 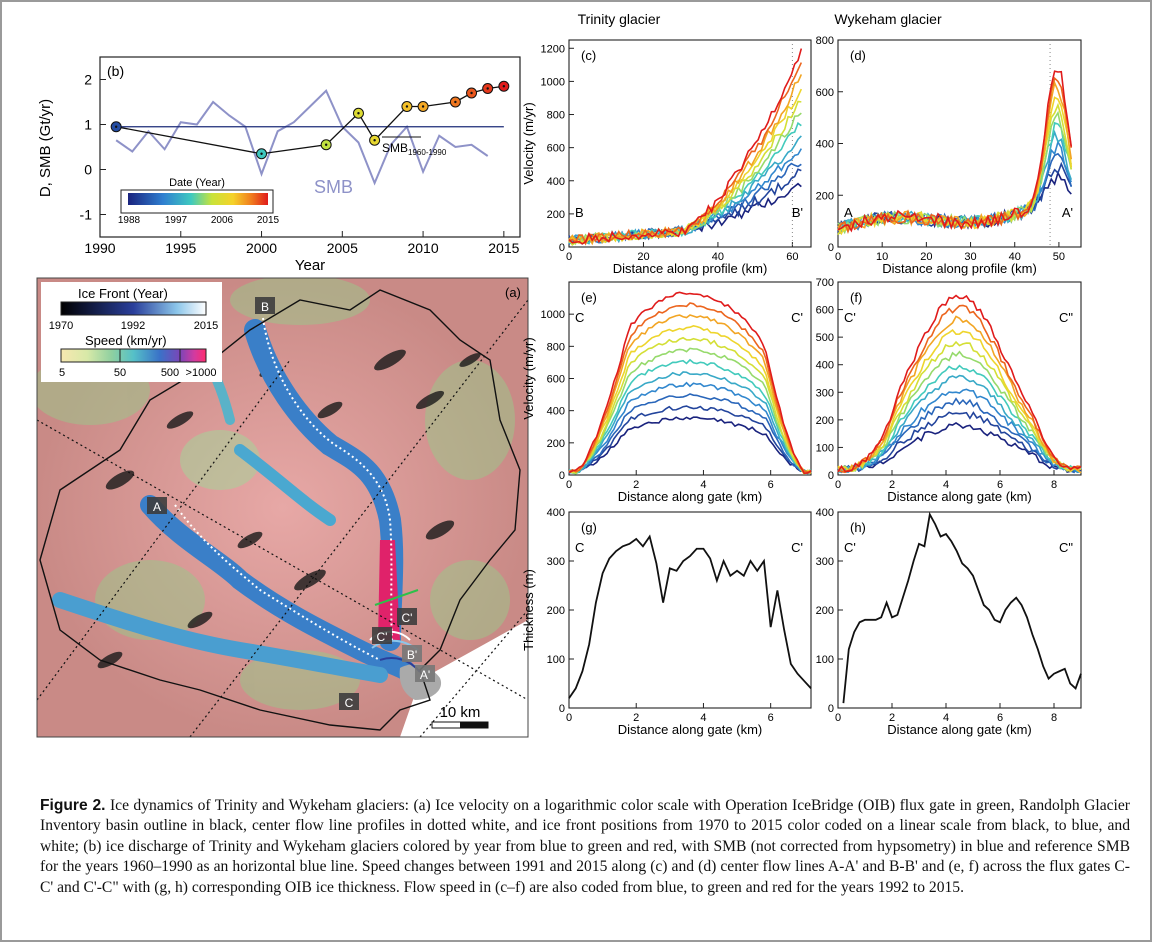 What do you see at coordinates (588, 55) in the screenshot?
I see `panel-c-label: (c)` at bounding box center [588, 55].